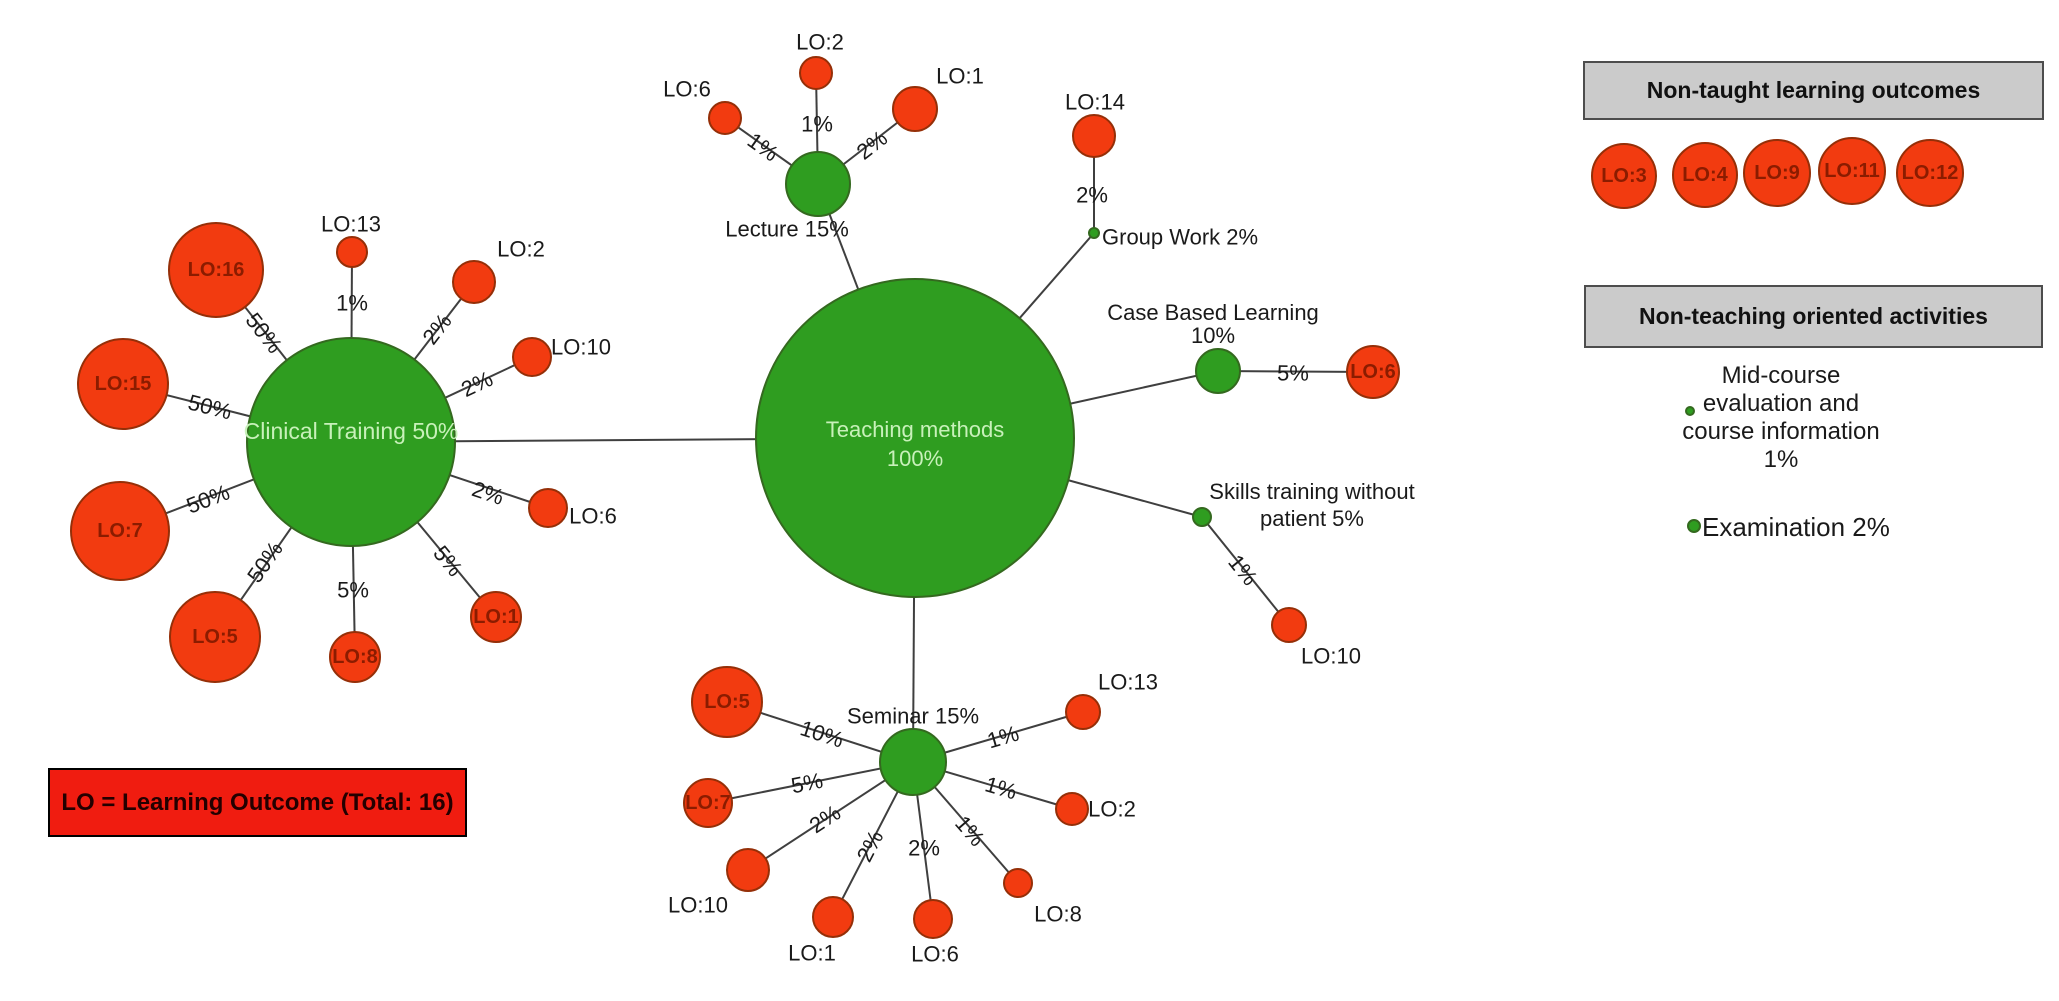 The height and width of the screenshot is (1001, 2059). Describe the element at coordinates (210, 406) in the screenshot. I see `edge-label-clinical-cl_lo15: 50%` at that location.